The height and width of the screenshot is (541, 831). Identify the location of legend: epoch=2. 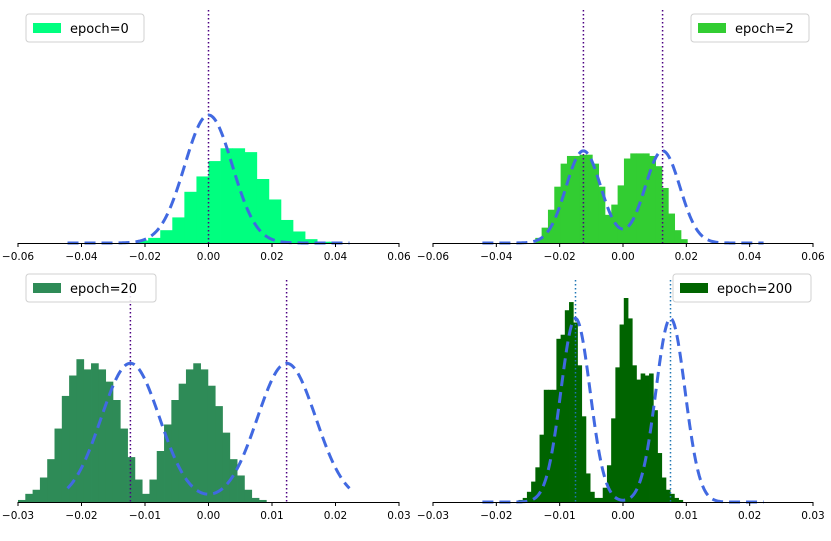
(750, 28).